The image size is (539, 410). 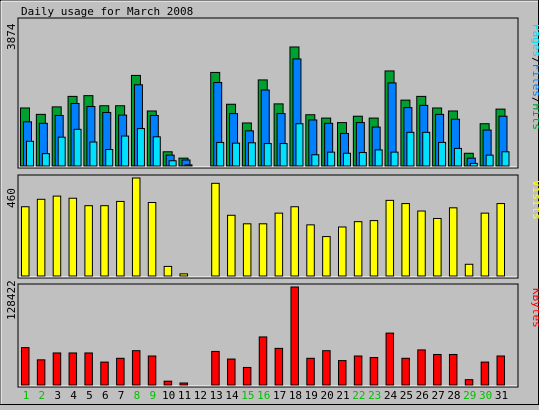 What do you see at coordinates (11, 300) in the screenshot?
I see `y-max-label-kbytes: 128422` at bounding box center [11, 300].